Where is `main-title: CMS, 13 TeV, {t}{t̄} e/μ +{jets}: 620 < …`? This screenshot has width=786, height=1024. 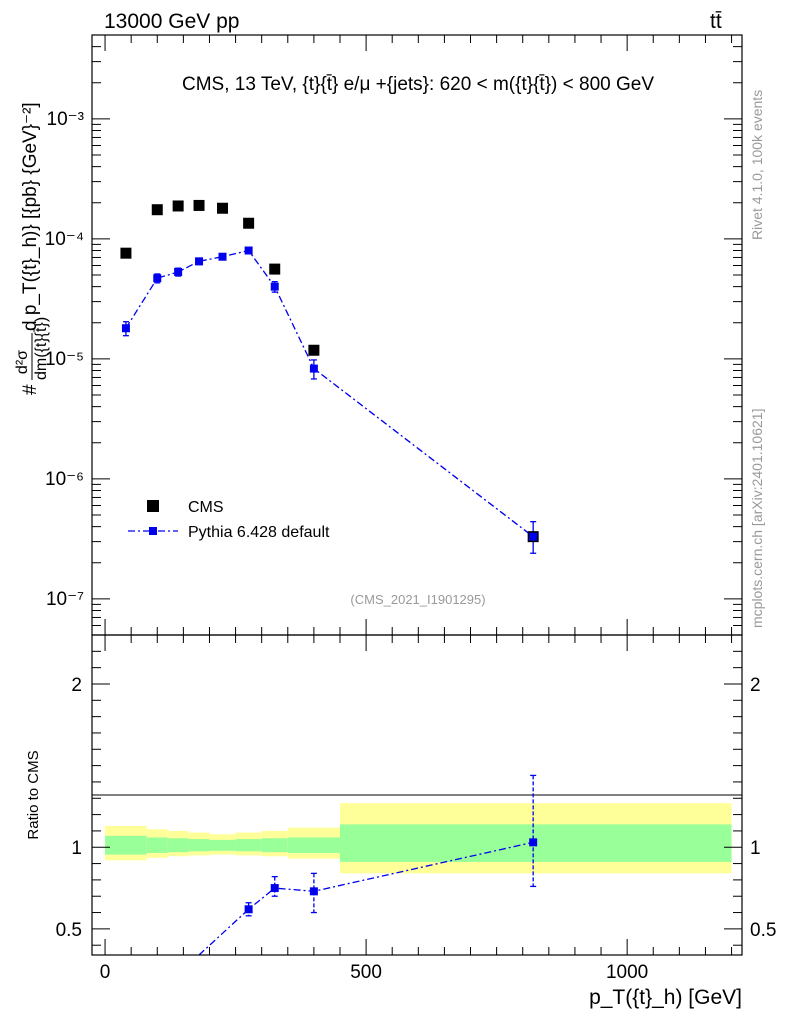 main-title: CMS, 13 TeV, {t}{t̄} e/μ +{jets}: 620 < … is located at coordinates (418, 84).